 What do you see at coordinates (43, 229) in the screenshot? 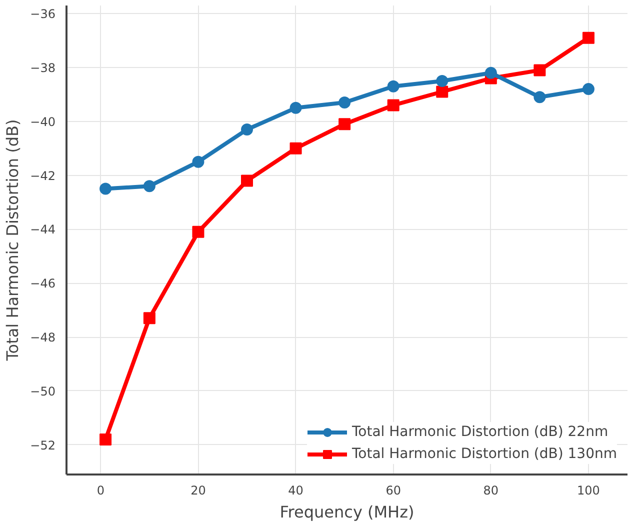
I see `y-tick-label: −44` at bounding box center [43, 229].